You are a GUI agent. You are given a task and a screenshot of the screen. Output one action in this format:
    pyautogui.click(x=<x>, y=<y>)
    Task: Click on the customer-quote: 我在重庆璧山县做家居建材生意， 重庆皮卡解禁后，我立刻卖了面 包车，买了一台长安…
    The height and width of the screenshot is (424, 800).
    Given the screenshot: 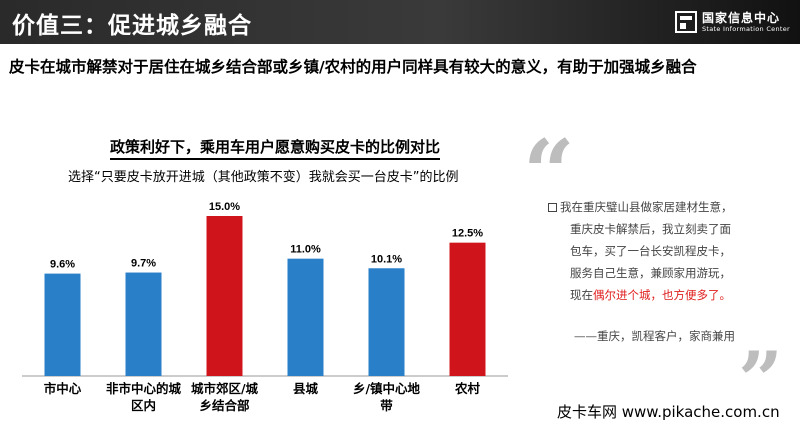 What is the action you would take?
    pyautogui.click(x=663, y=251)
    